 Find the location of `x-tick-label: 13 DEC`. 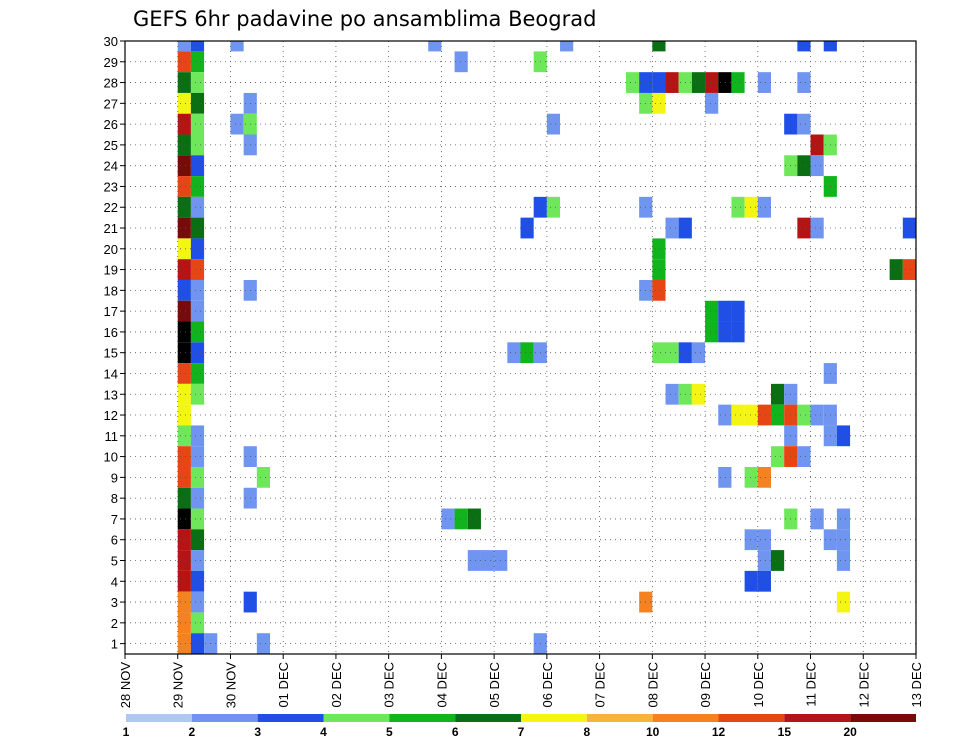

x-tick-label: 13 DEC is located at coordinates (916, 685).